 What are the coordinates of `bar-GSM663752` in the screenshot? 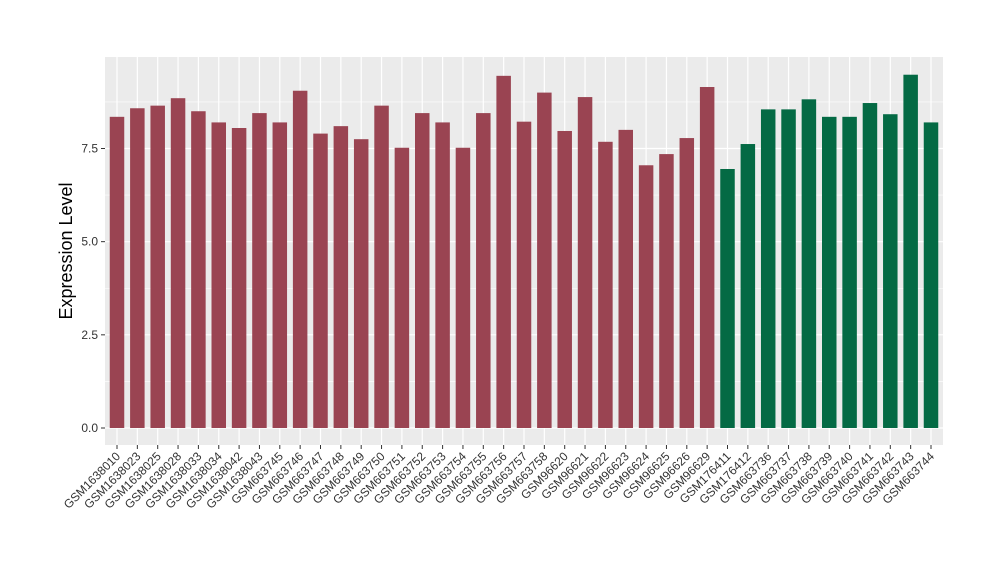 It's located at (422, 270).